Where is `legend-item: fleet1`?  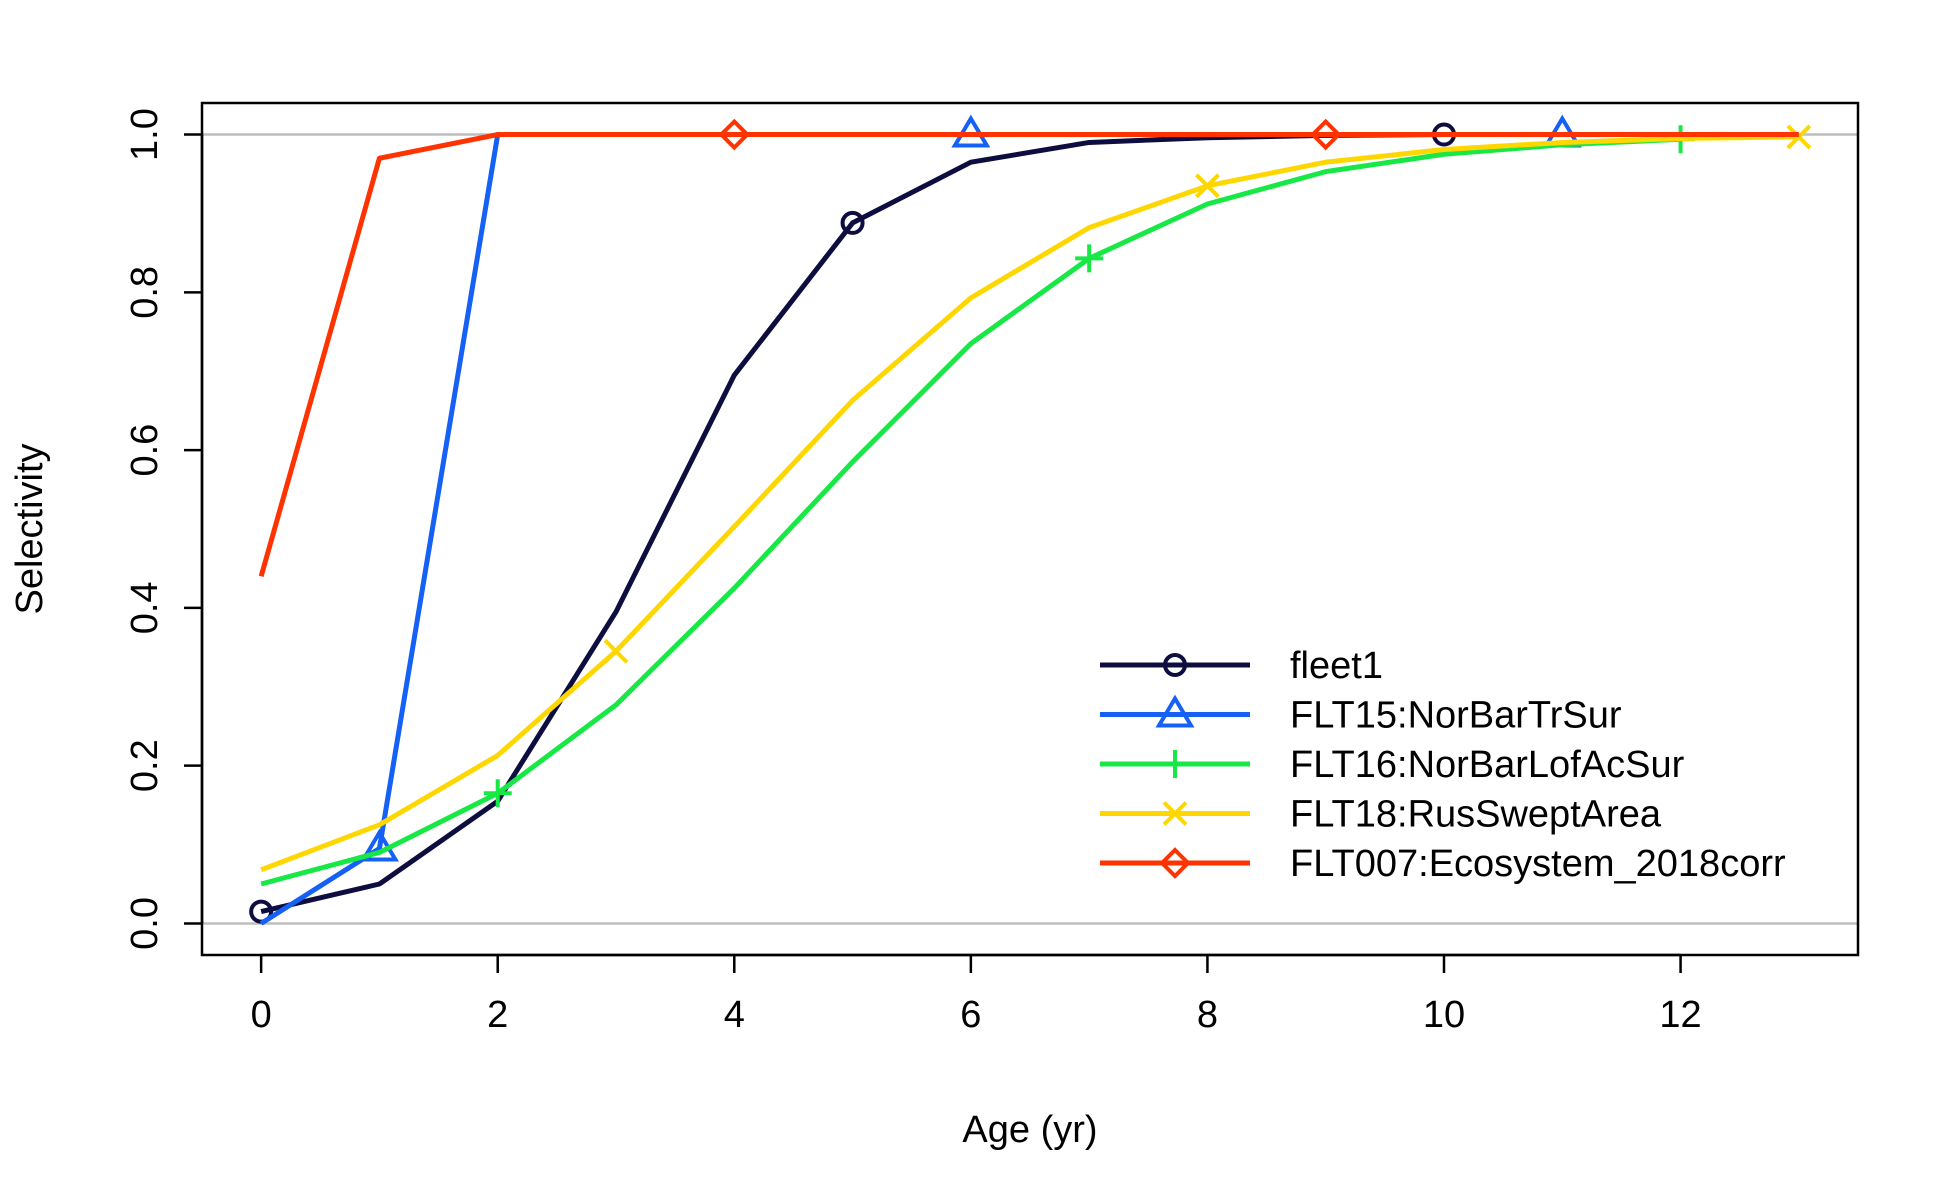 legend-item: fleet1 is located at coordinates (1241, 666).